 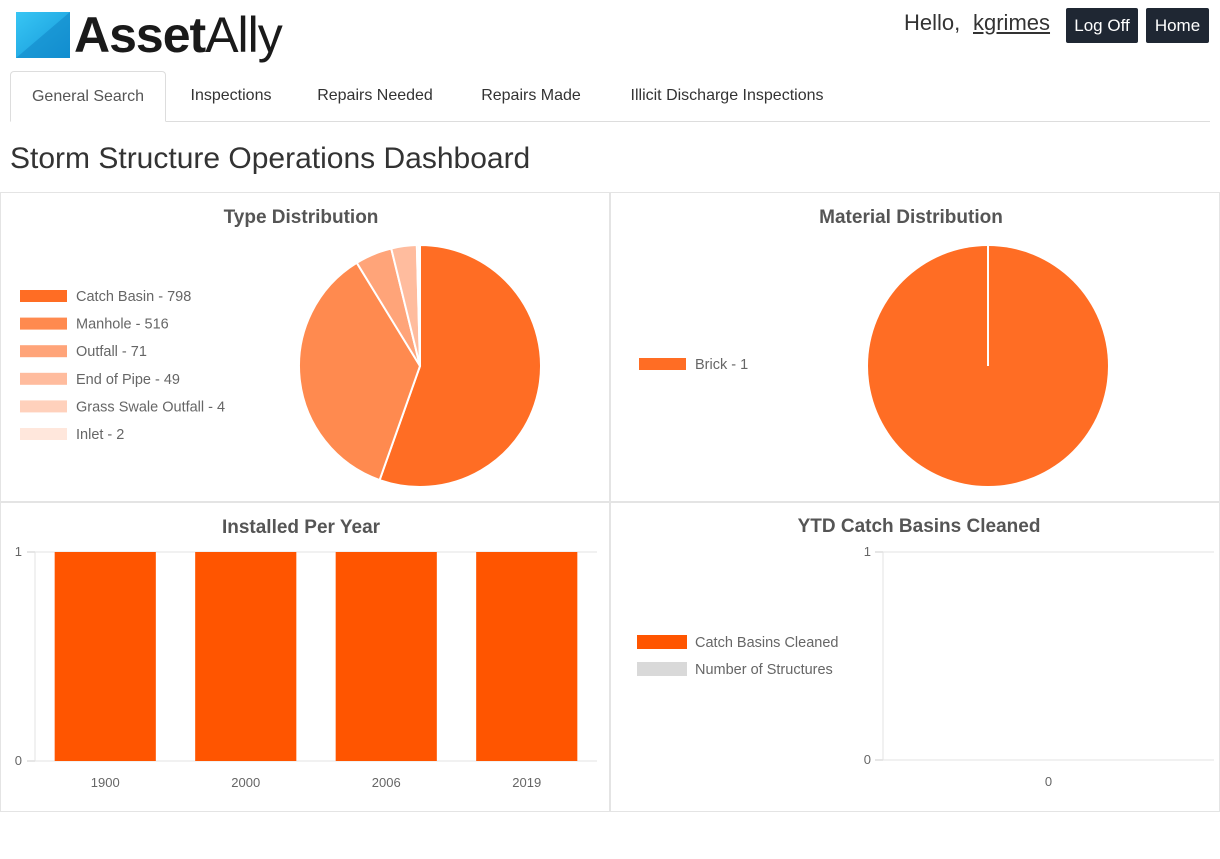 What do you see at coordinates (128, 380) in the screenshot?
I see `legend-label-end-of-pipe: End of Pipe - 49` at bounding box center [128, 380].